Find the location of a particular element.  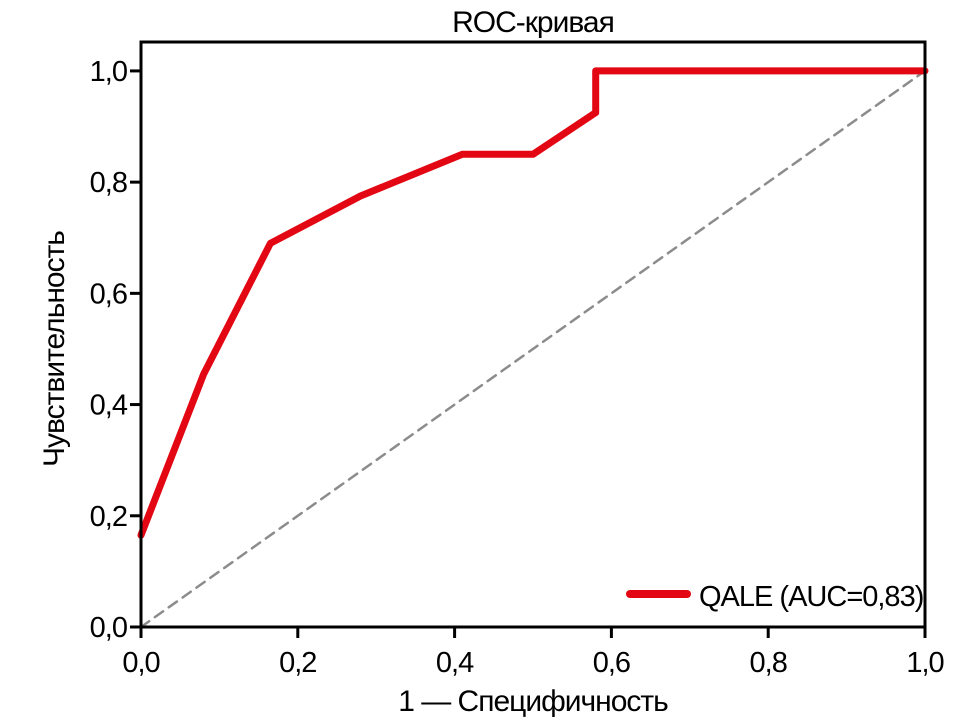

y-tick-label: 0,4 is located at coordinates (109, 406).